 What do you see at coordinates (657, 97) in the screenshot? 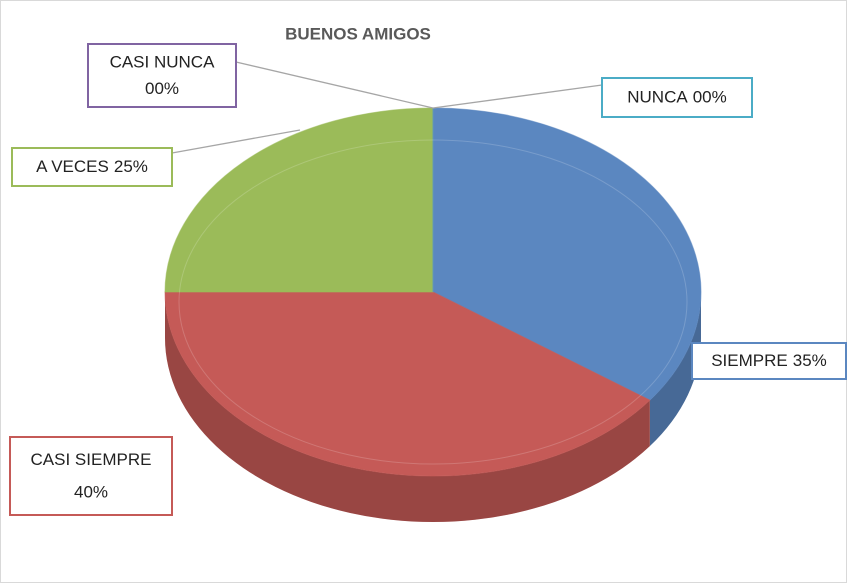
I see `data-label-category: NUNCA` at bounding box center [657, 97].